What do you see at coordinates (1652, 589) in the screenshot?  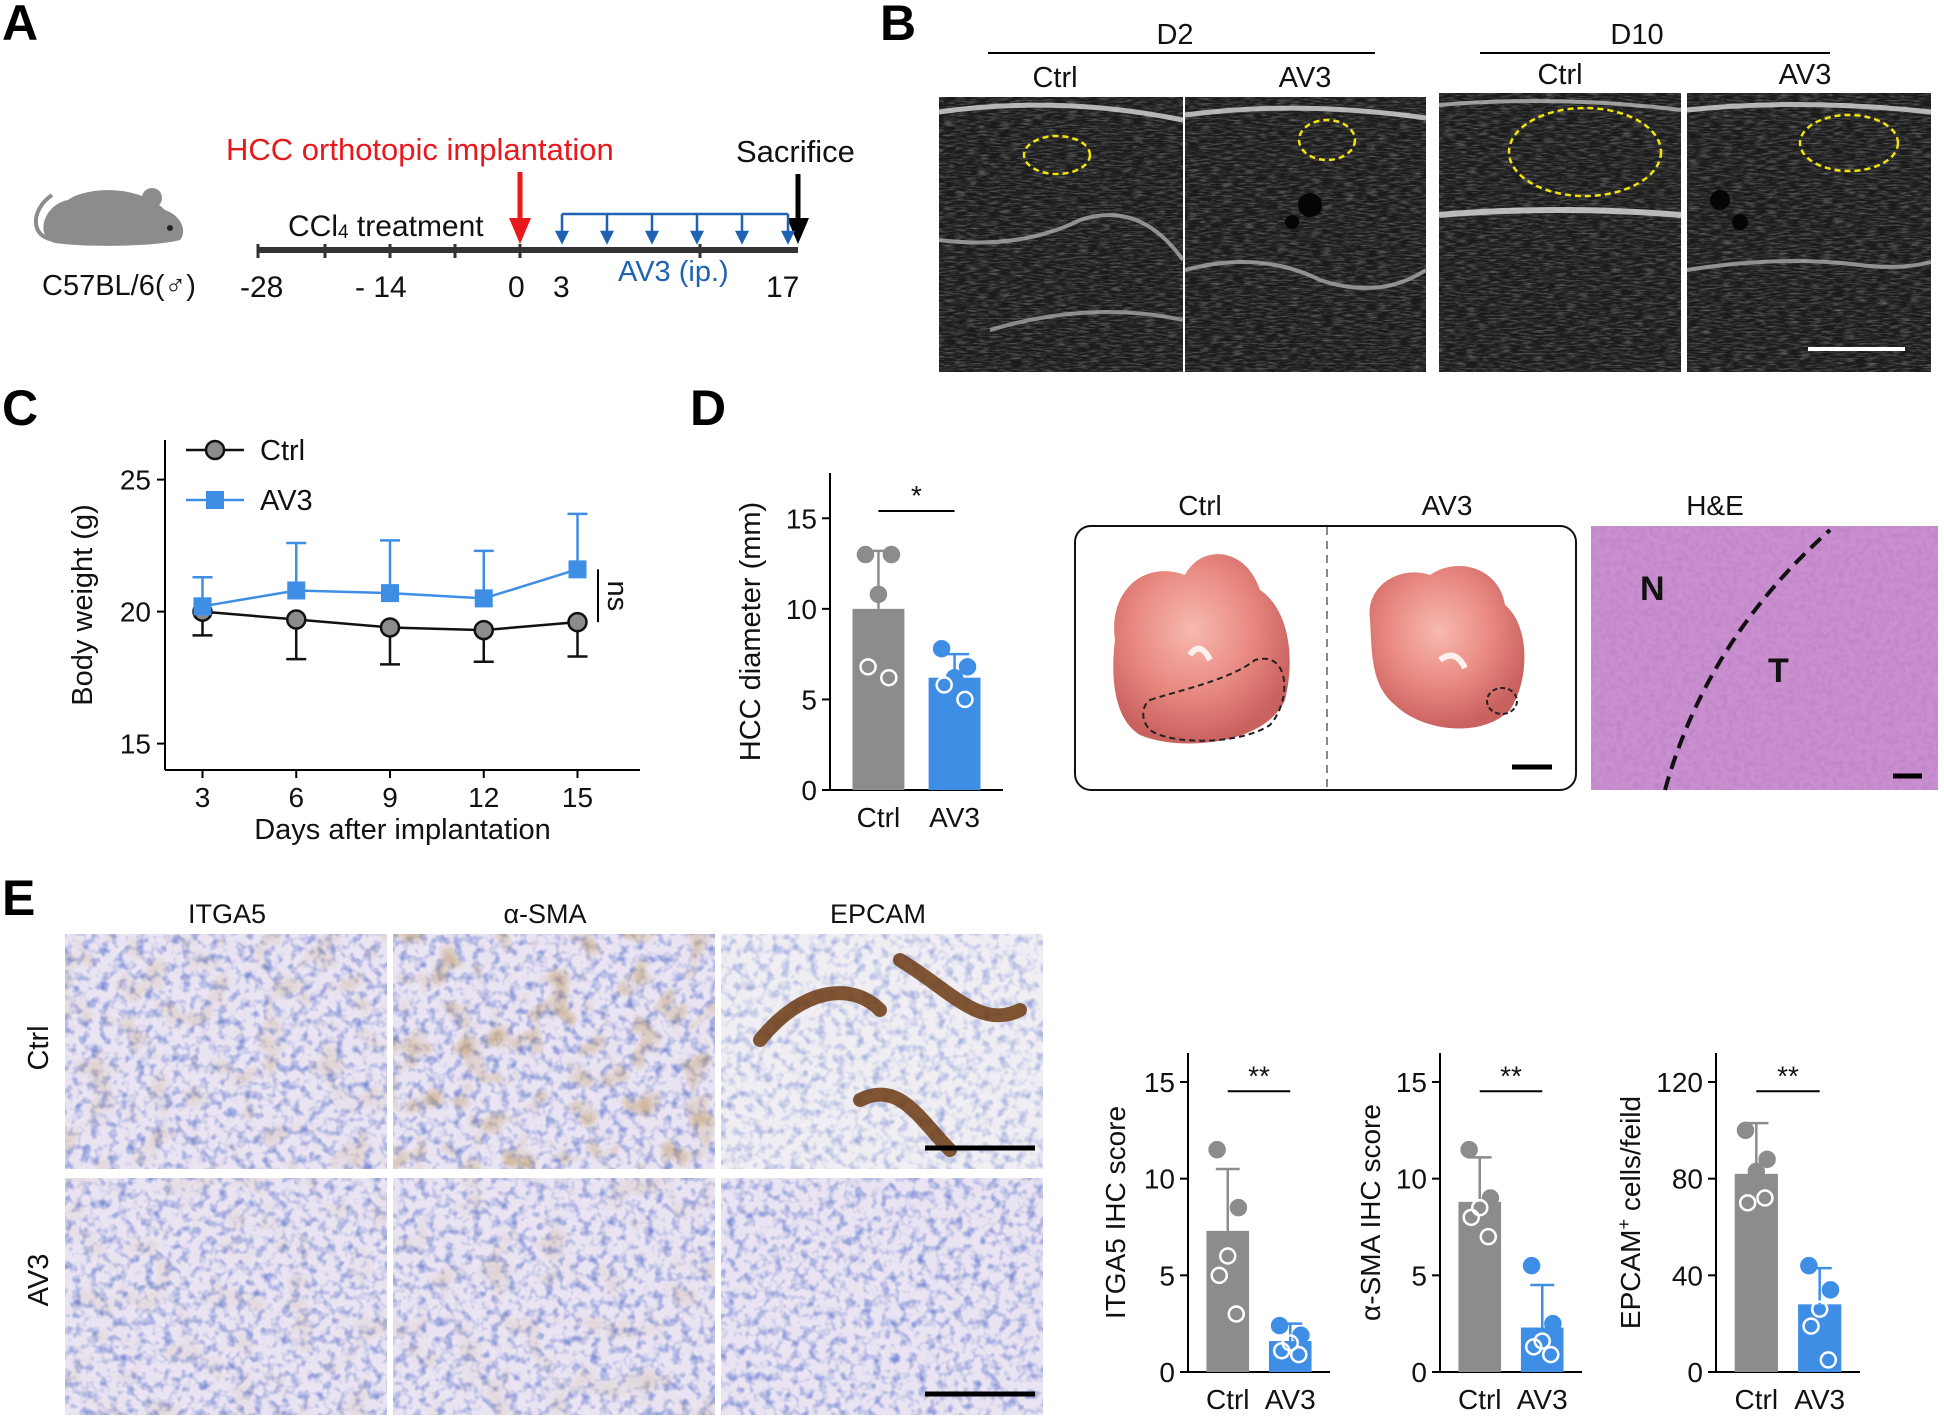 I see `he-normal-label: N` at bounding box center [1652, 589].